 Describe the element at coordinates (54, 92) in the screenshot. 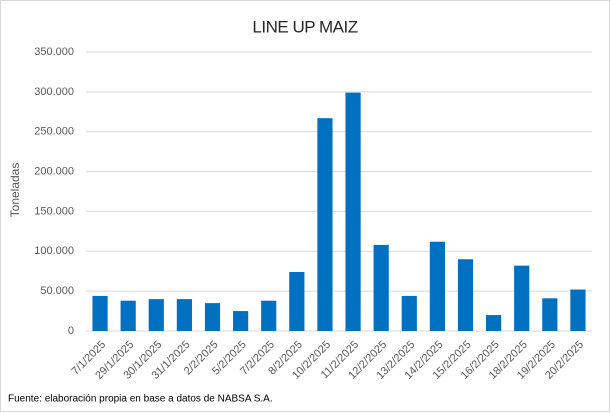

I see `y-tick-label: 300.000` at that location.